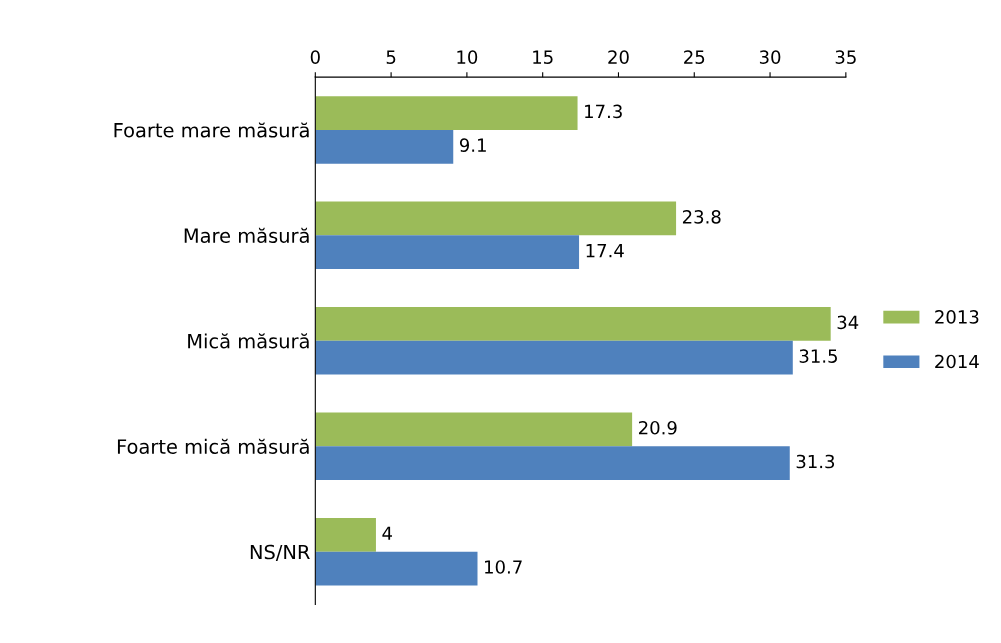 The image size is (1001, 643). What do you see at coordinates (211, 130) in the screenshot?
I see `y-tick-label: Foarte mare măsură` at bounding box center [211, 130].